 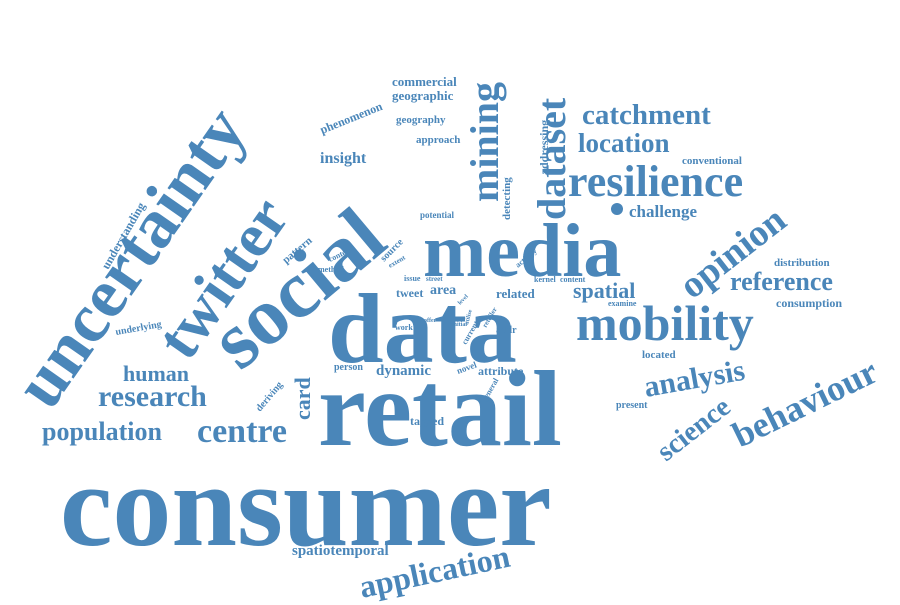 What do you see at coordinates (805, 403) in the screenshot?
I see `word-behaviour: behaviour` at bounding box center [805, 403].